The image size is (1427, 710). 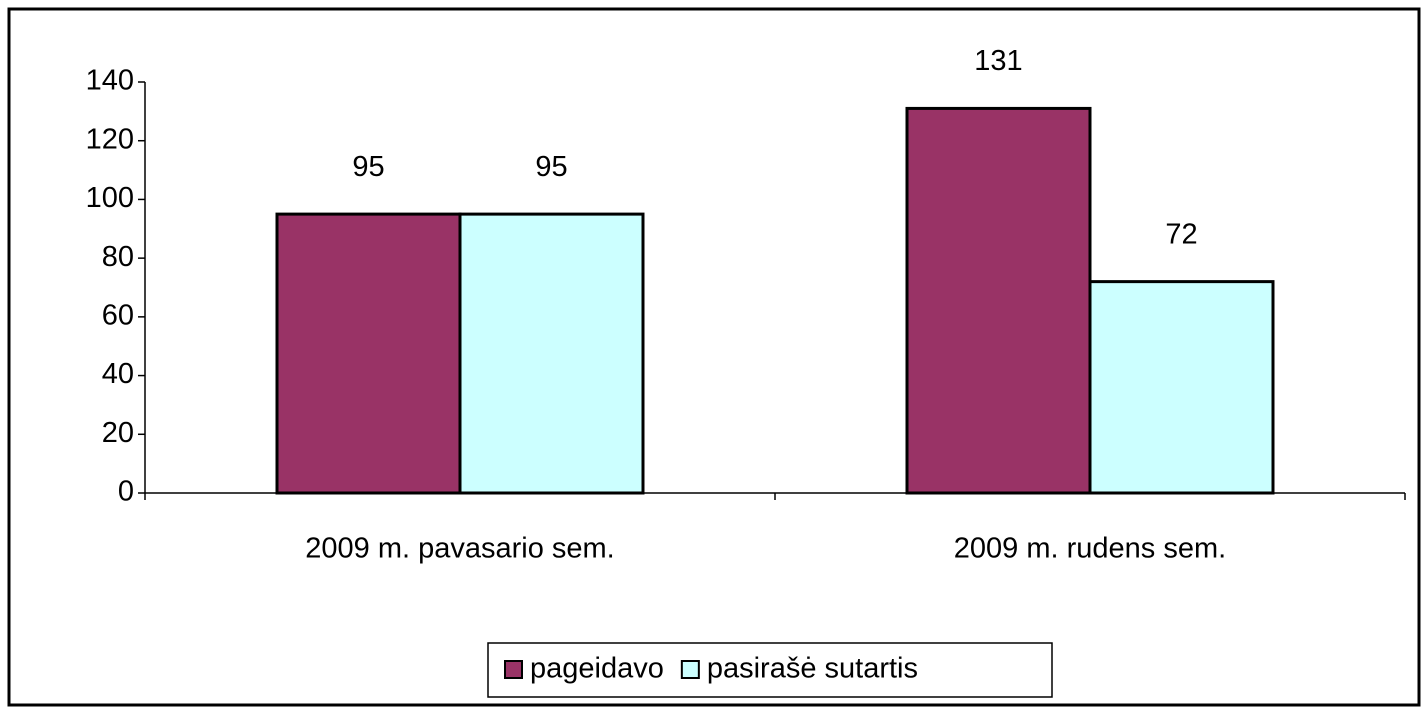 What do you see at coordinates (459, 549) in the screenshot?
I see `x-tick-label: 2009 m. pavasario sem.` at bounding box center [459, 549].